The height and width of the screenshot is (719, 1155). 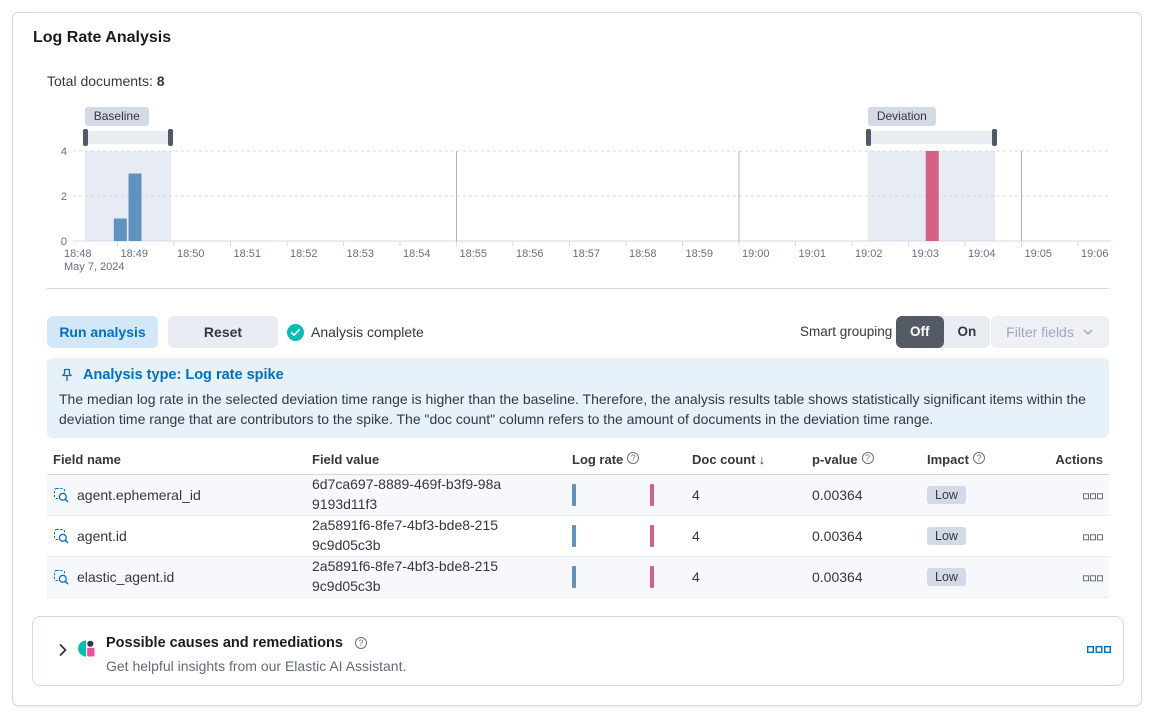 What do you see at coordinates (176, 460) in the screenshot?
I see `col-header-field-name: Field name` at bounding box center [176, 460].